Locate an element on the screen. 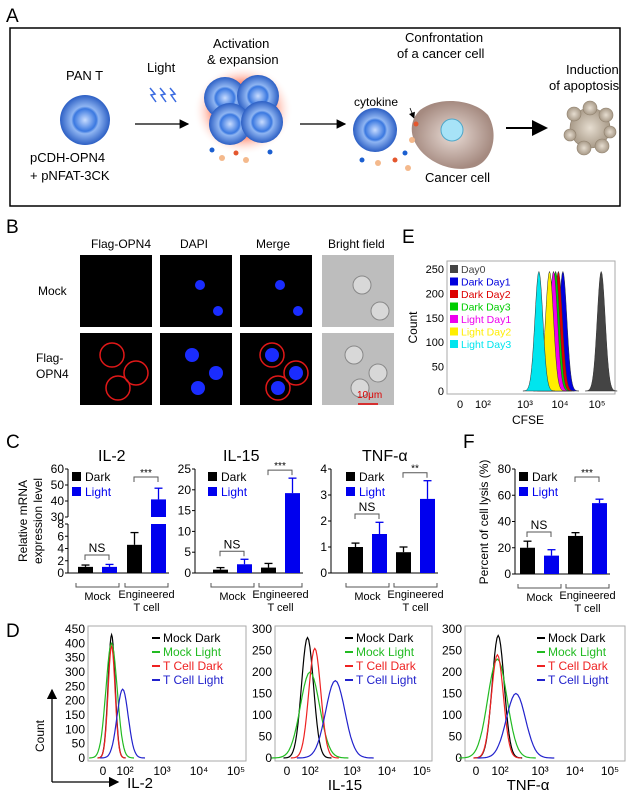  y-tick-label: 3 is located at coordinates (323, 495).